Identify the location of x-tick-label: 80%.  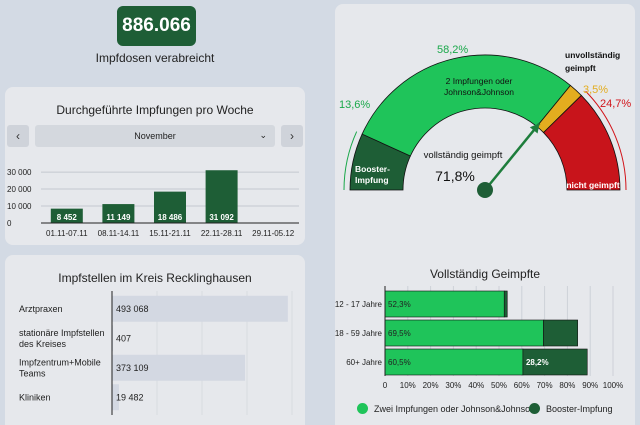
(567, 385).